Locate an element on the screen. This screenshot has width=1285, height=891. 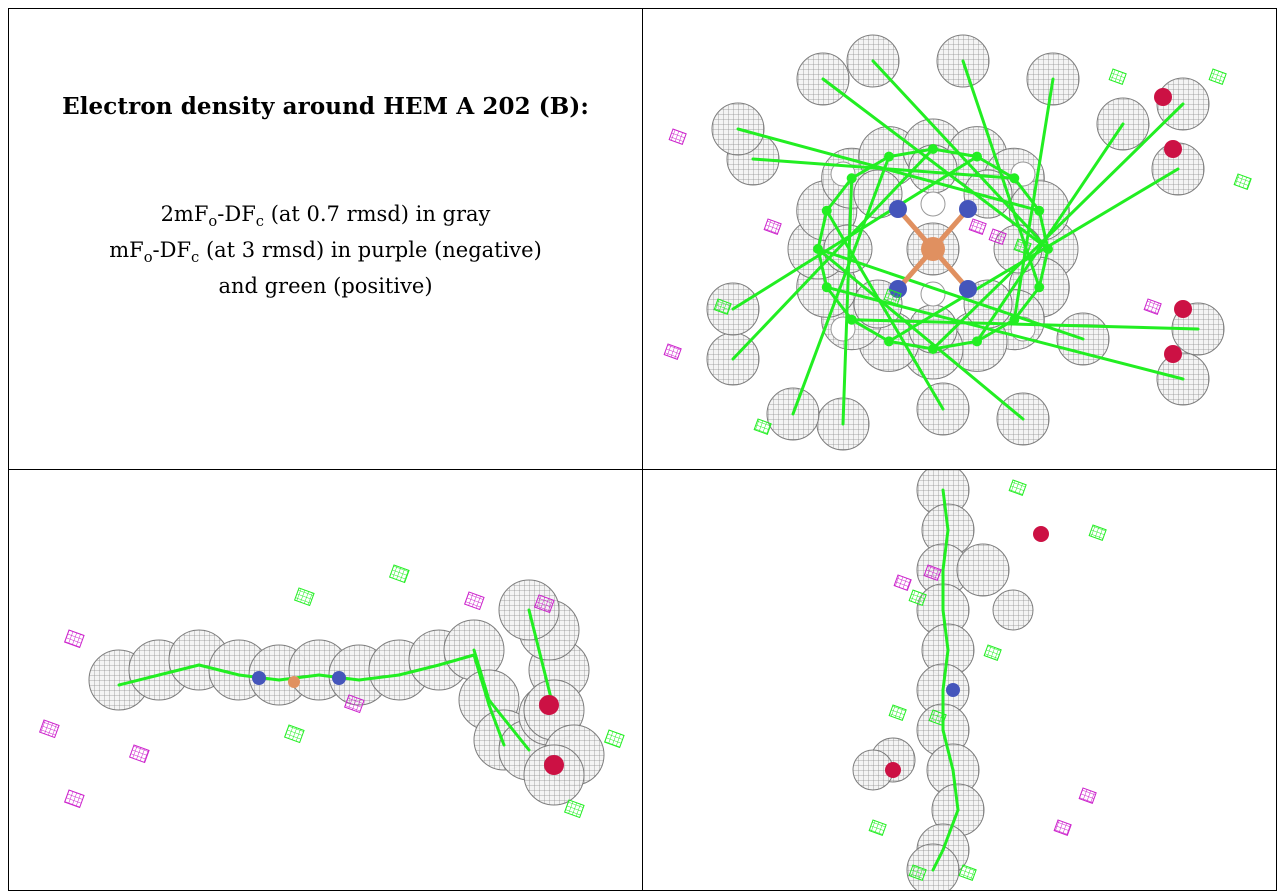
caption-line-2: mFo-DFc (at 3 rmsd) in purple (negative) is located at coordinates (325, 252).